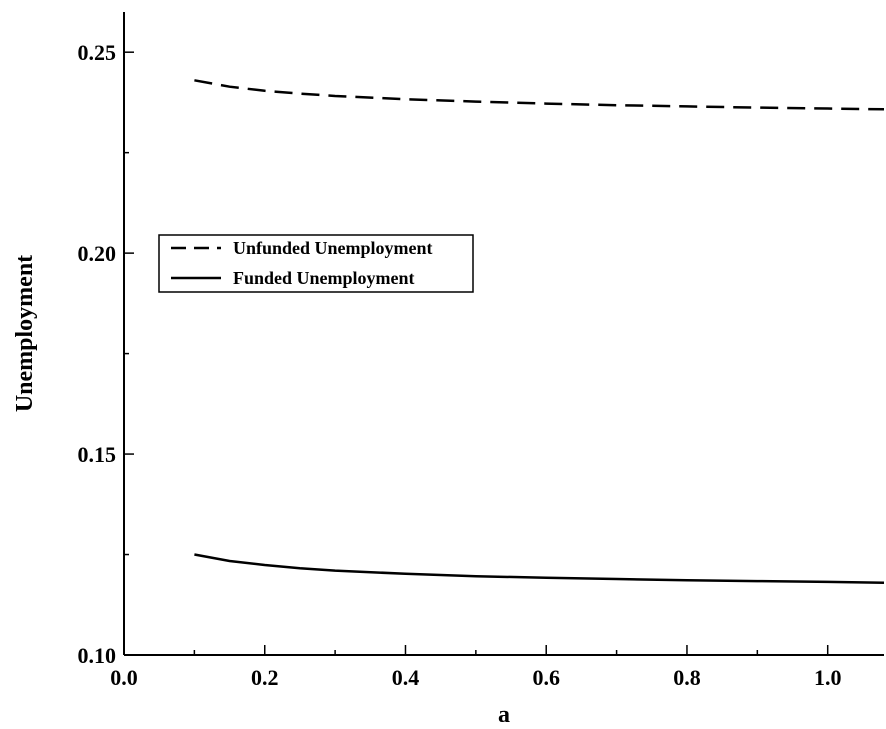 Image resolution: width=886 pixels, height=729 pixels. I want to click on y-tick-label: 0.25, so click(97, 52).